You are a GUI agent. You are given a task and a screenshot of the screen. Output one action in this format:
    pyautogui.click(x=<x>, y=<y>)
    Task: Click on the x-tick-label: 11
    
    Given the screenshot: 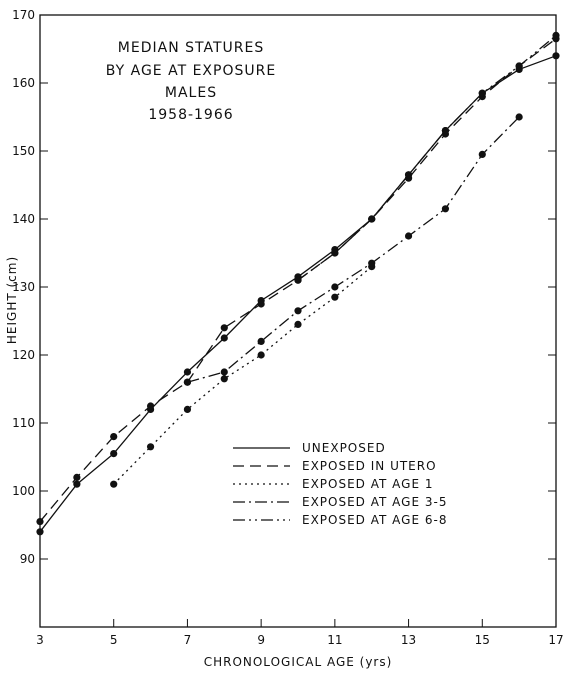 What is the action you would take?
    pyautogui.click(x=334, y=640)
    